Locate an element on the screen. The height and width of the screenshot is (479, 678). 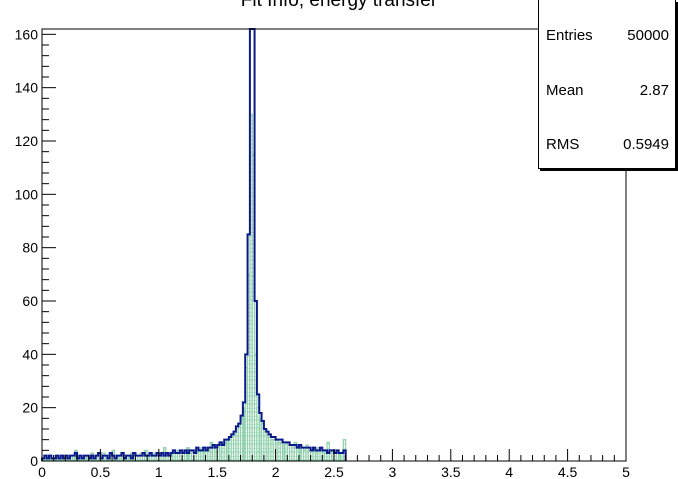
y-tick-label-0: 0 is located at coordinates (34, 461).